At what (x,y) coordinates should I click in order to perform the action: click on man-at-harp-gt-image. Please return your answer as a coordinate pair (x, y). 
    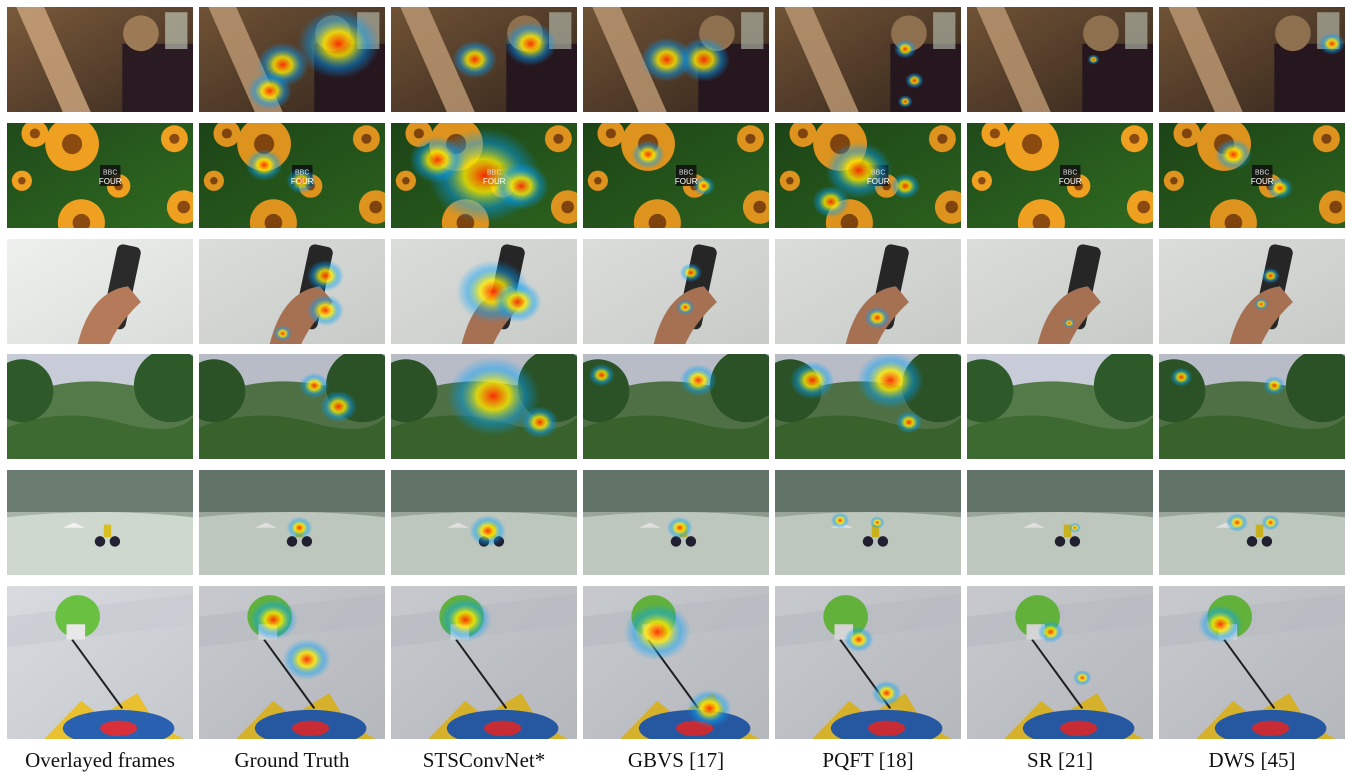
    Looking at the image, I should click on (292, 59).